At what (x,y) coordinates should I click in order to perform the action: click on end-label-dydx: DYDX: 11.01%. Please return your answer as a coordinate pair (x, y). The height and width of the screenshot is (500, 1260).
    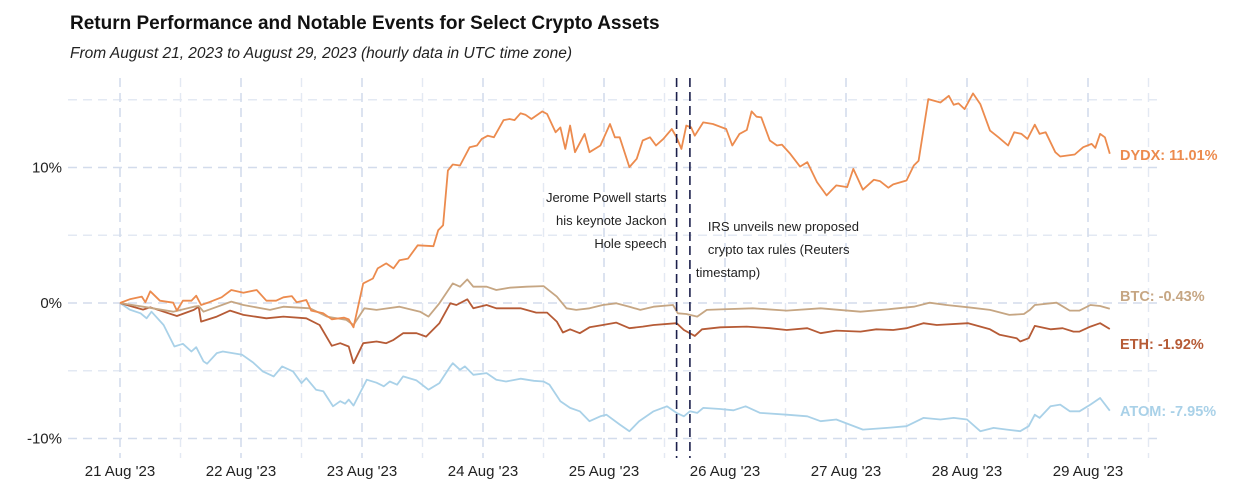
    Looking at the image, I should click on (1169, 156).